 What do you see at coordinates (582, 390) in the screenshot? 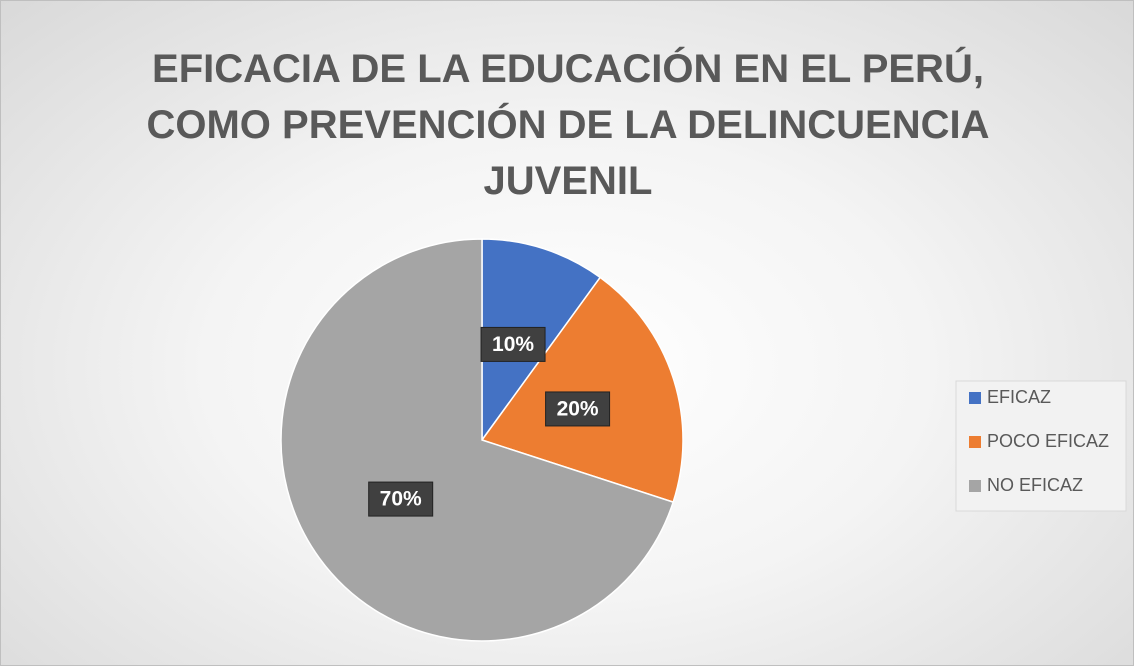
I see `pie-slice` at bounding box center [582, 390].